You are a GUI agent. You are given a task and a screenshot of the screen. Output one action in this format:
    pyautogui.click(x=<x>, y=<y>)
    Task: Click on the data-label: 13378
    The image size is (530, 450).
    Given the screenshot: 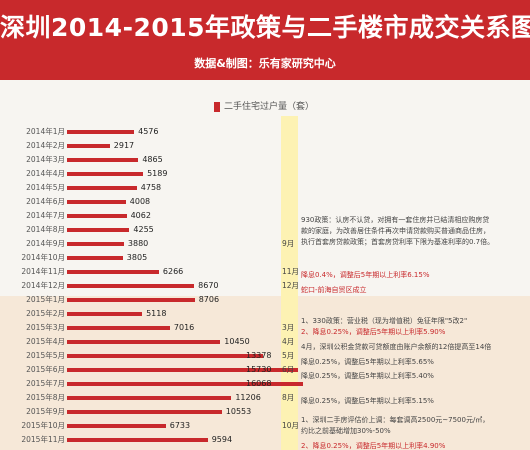 What is the action you would take?
    pyautogui.click(x=259, y=355)
    